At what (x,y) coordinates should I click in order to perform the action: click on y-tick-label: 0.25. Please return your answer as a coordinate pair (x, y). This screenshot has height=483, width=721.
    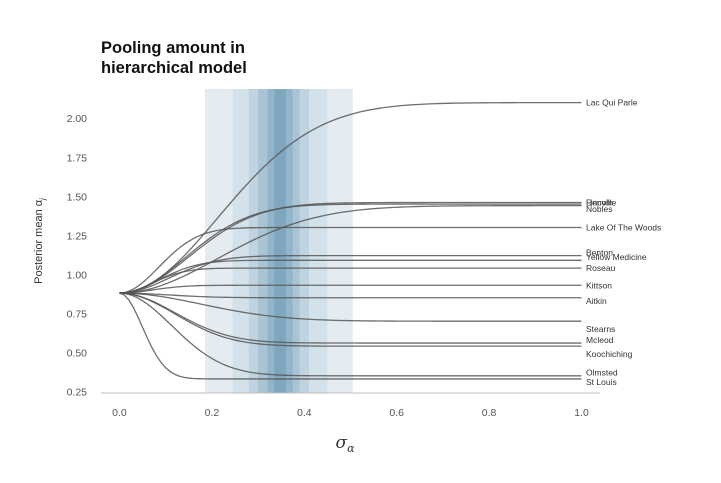
    Looking at the image, I should click on (77, 392).